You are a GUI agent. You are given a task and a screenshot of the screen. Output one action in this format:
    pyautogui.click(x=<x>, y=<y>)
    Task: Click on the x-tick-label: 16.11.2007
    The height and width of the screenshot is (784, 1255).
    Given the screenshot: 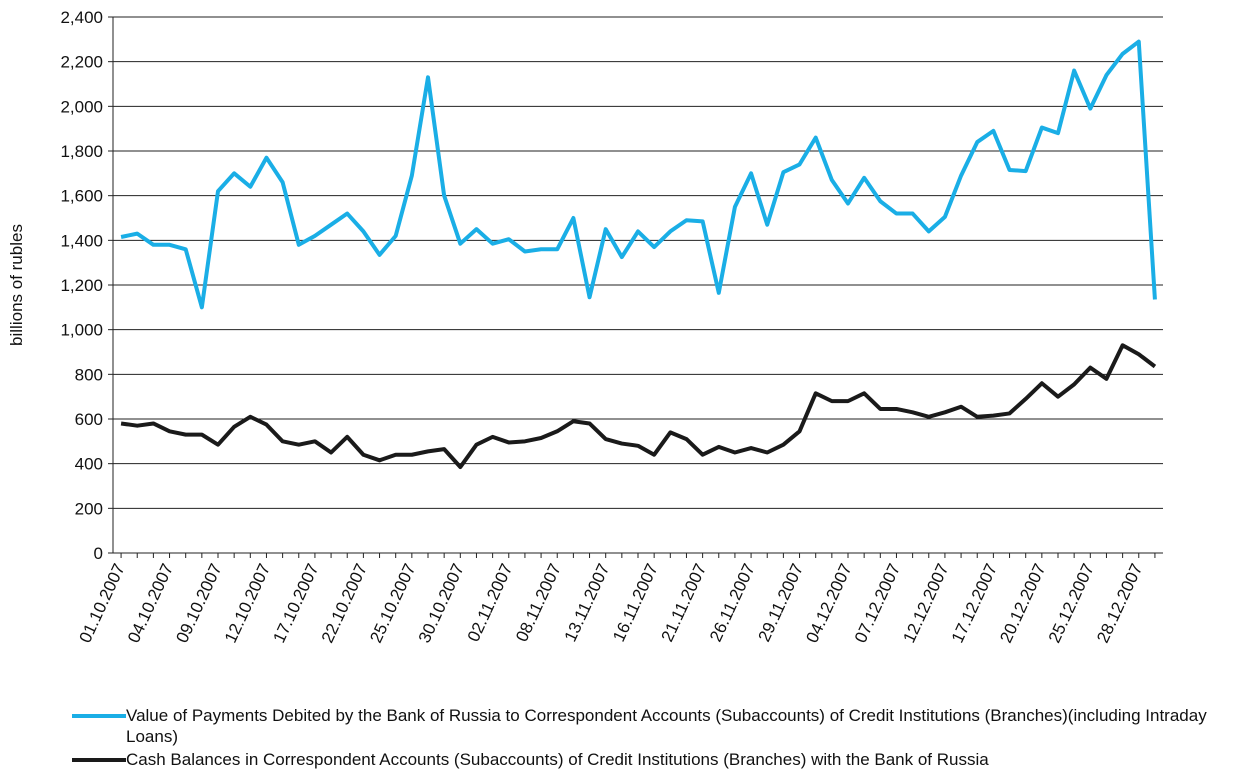 What is the action you would take?
    pyautogui.click(x=635, y=603)
    